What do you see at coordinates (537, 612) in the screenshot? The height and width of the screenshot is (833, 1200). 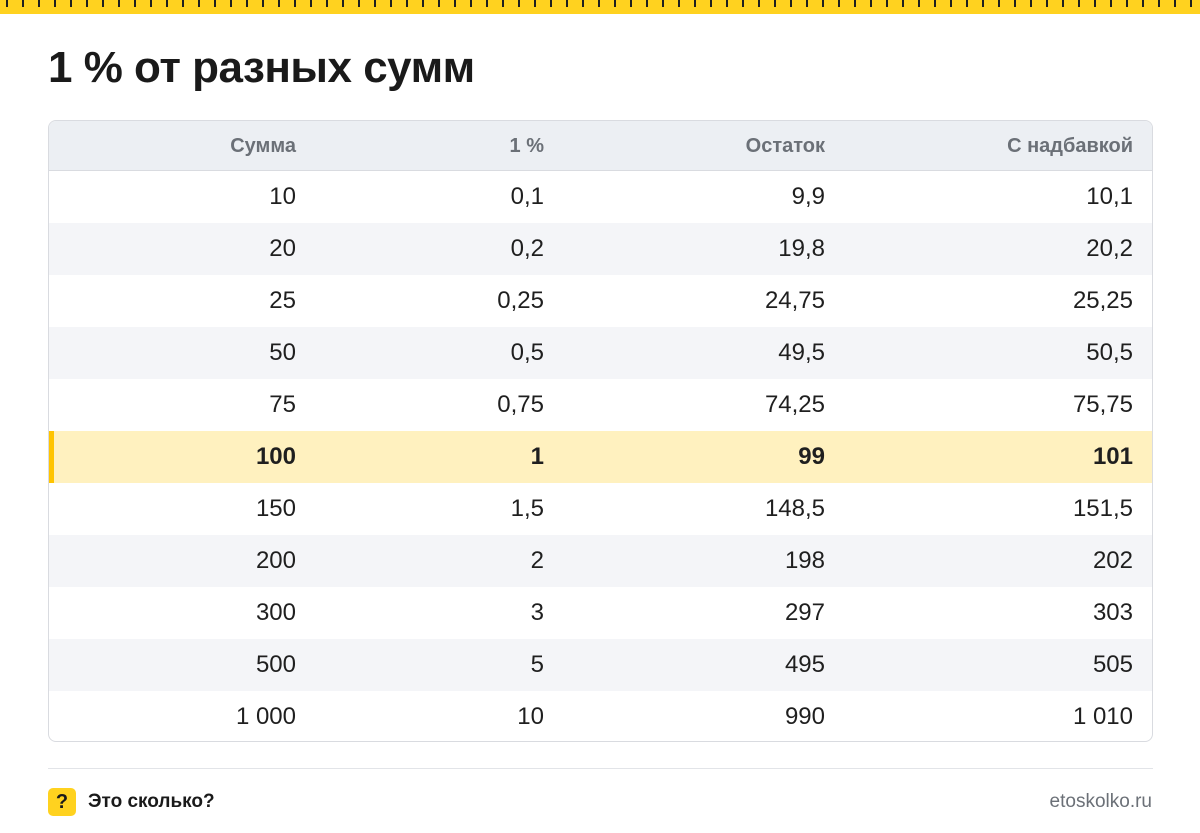 I see `cell-percent: 3` at bounding box center [537, 612].